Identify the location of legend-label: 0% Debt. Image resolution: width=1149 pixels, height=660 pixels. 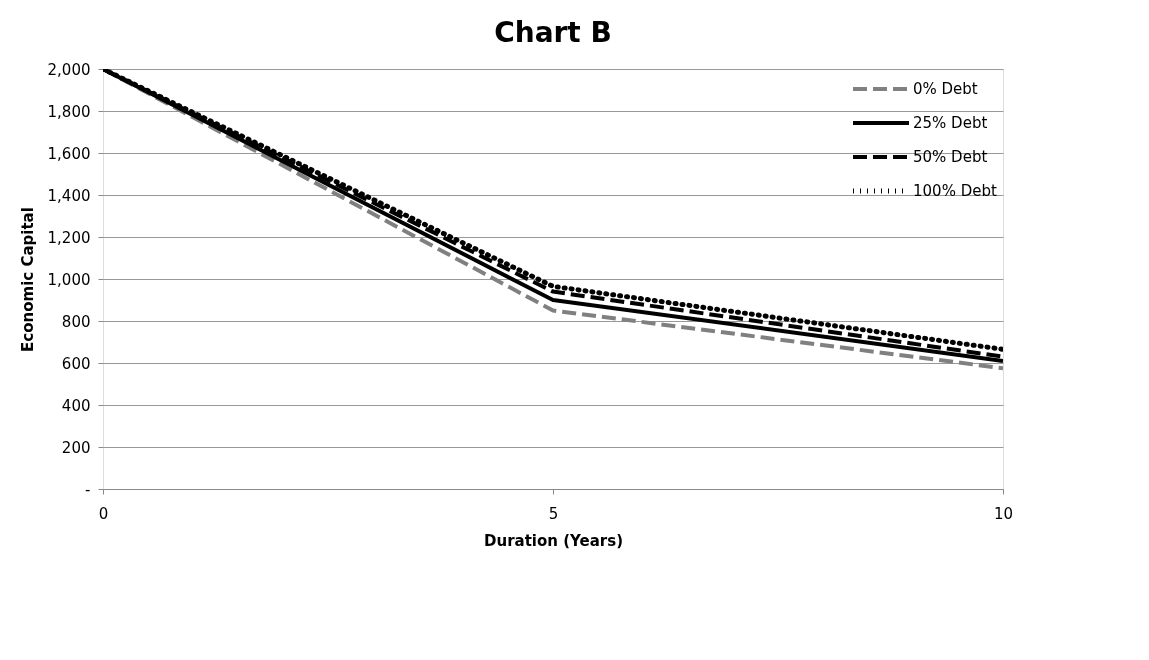
(945, 89).